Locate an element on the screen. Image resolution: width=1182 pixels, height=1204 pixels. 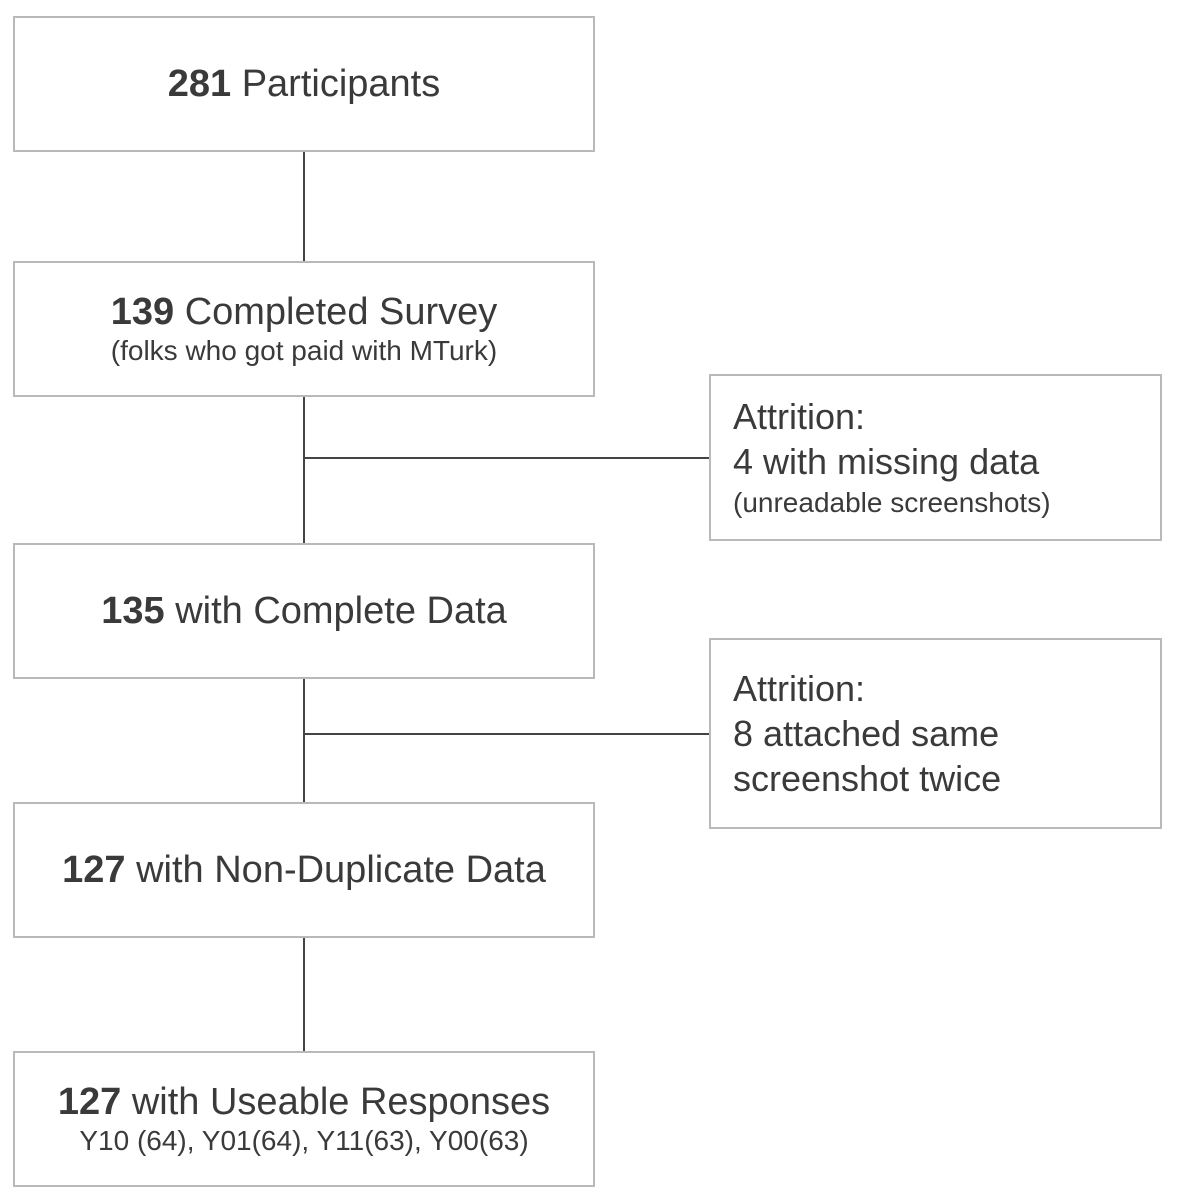
node-completed-title: 139 Completed Survey is located at coordinates (304, 312).